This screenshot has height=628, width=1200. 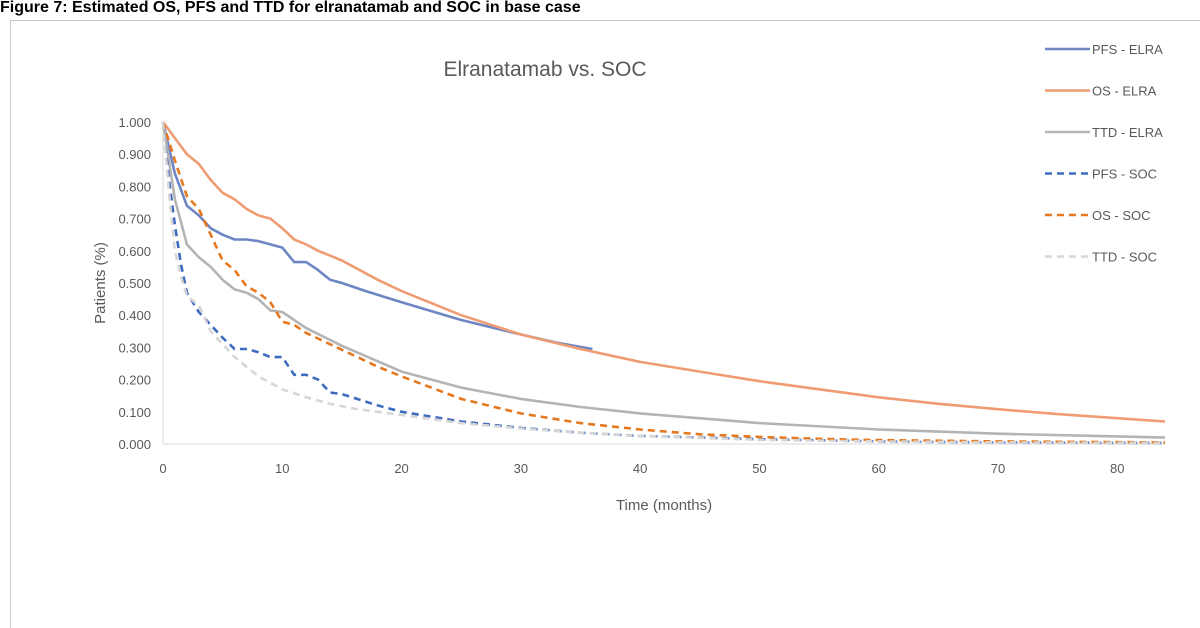 I want to click on x-tick-labels: 0 10 20 30 40 50 60 70 80, so click(x=641, y=468).